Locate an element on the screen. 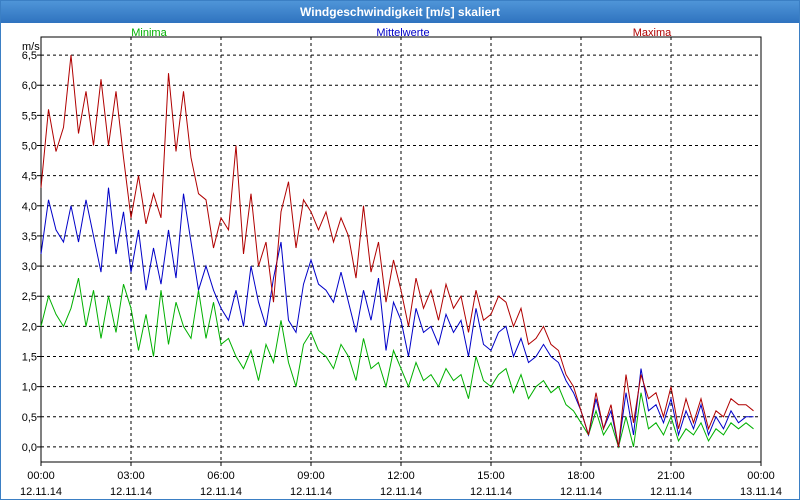 Image resolution: width=800 pixels, height=500 pixels. y-tick-label: 0,5 is located at coordinates (29, 418).